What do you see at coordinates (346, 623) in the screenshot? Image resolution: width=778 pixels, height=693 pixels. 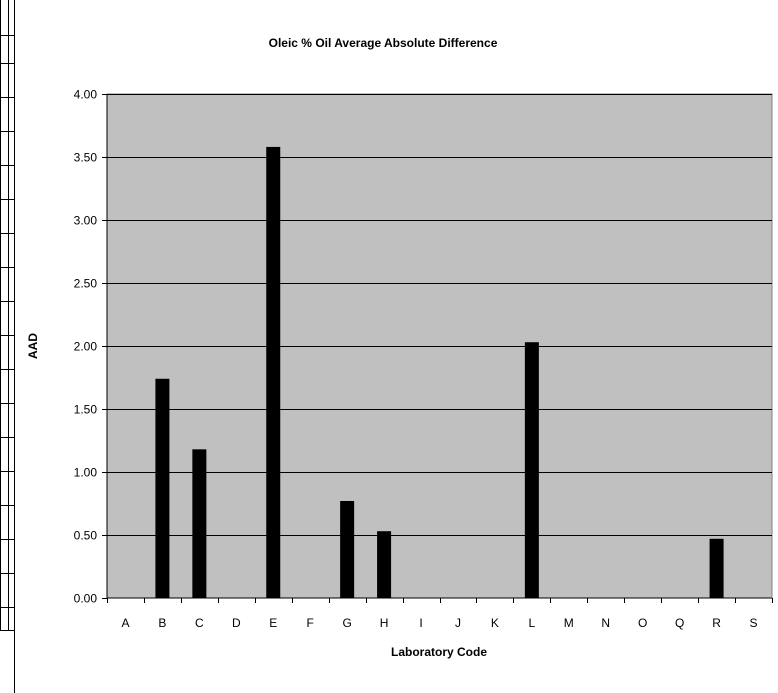 I see `x-tick-label: G` at bounding box center [346, 623].